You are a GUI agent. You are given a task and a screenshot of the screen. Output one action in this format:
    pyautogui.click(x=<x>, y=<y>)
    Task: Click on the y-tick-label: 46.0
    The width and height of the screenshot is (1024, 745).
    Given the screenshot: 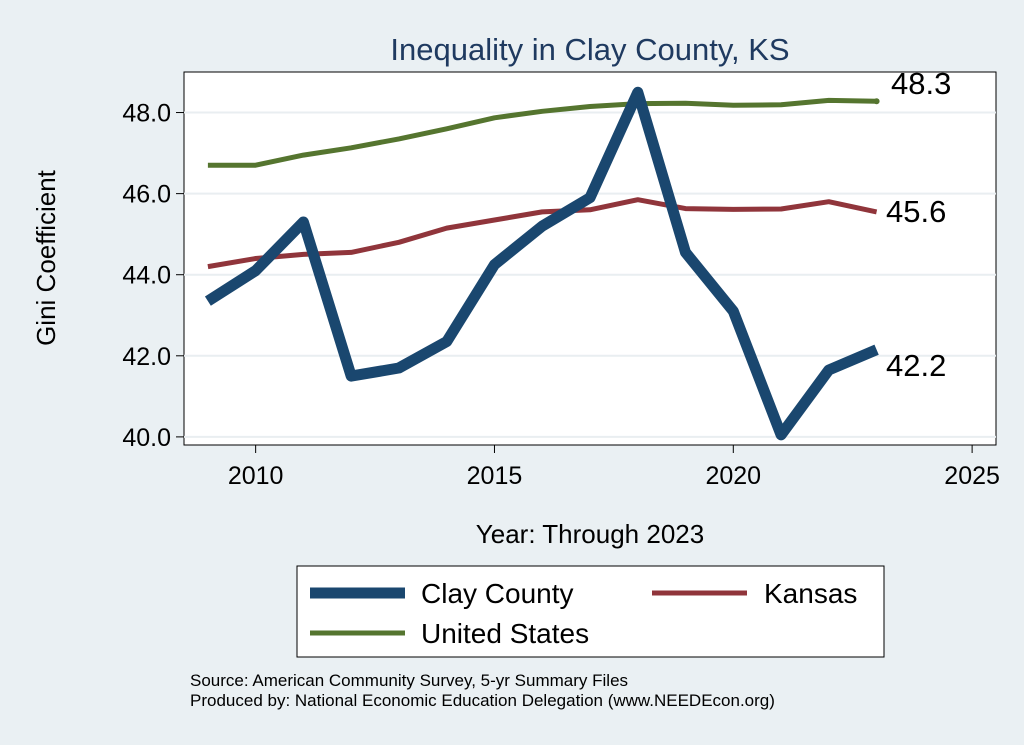 What is the action you would take?
    pyautogui.click(x=146, y=195)
    